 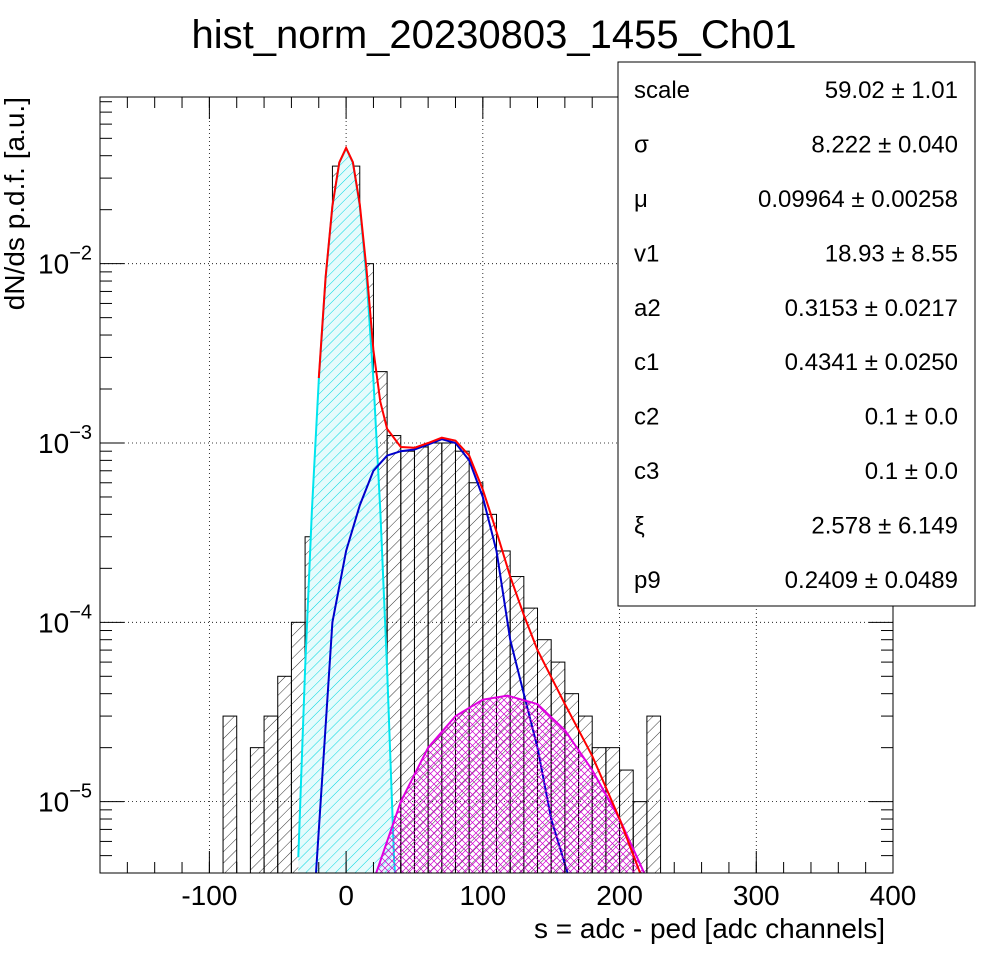 What do you see at coordinates (709, 928) in the screenshot?
I see `x-axis-title: s = adc - ped [adc channels]` at bounding box center [709, 928].